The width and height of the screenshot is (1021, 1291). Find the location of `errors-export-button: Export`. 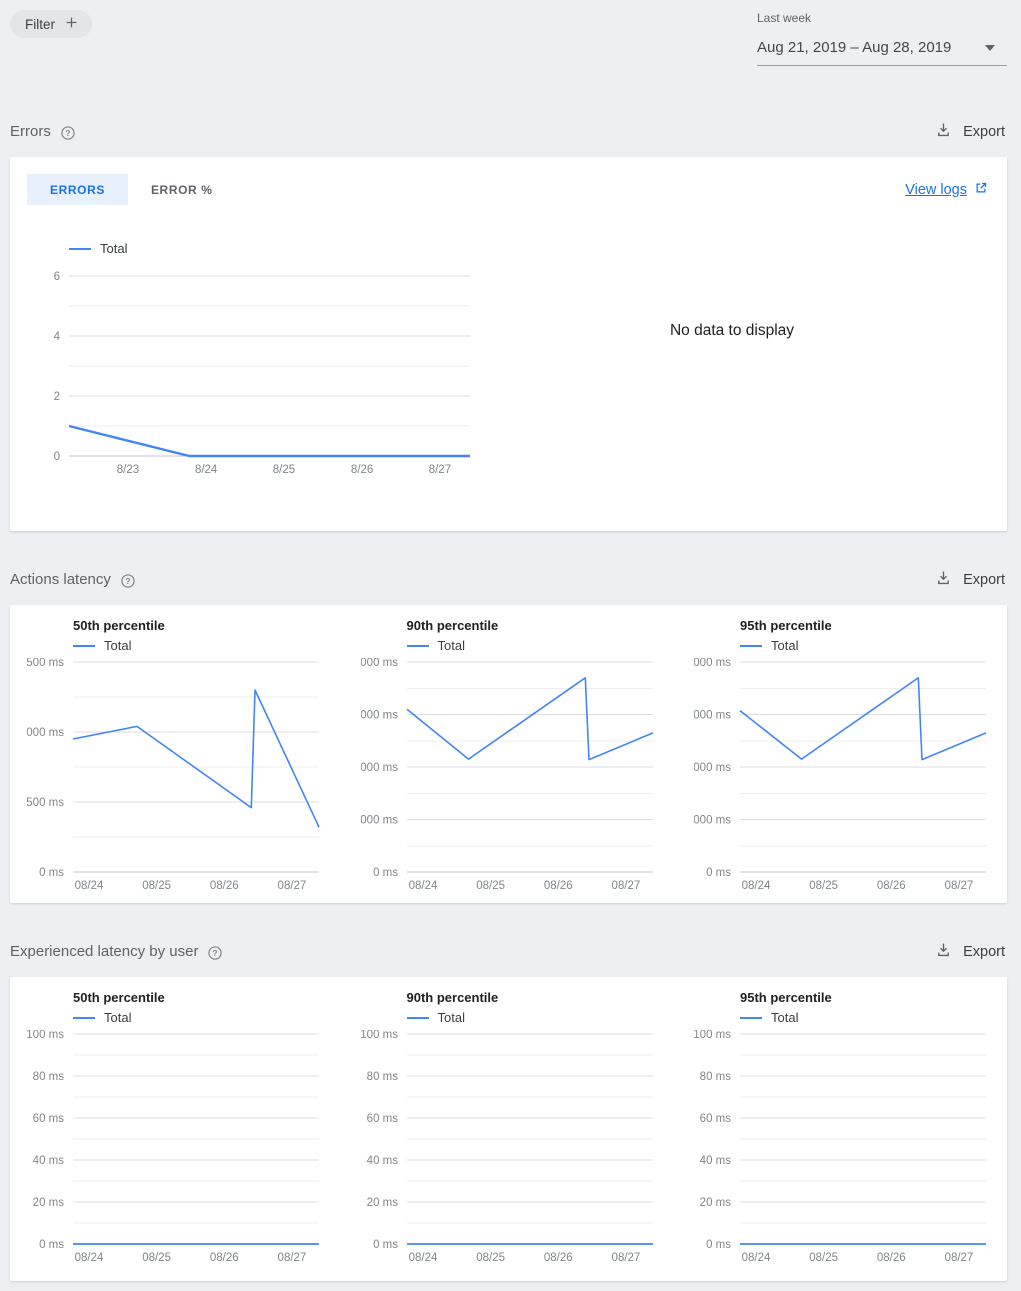

errors-export-button: Export is located at coordinates (970, 131).